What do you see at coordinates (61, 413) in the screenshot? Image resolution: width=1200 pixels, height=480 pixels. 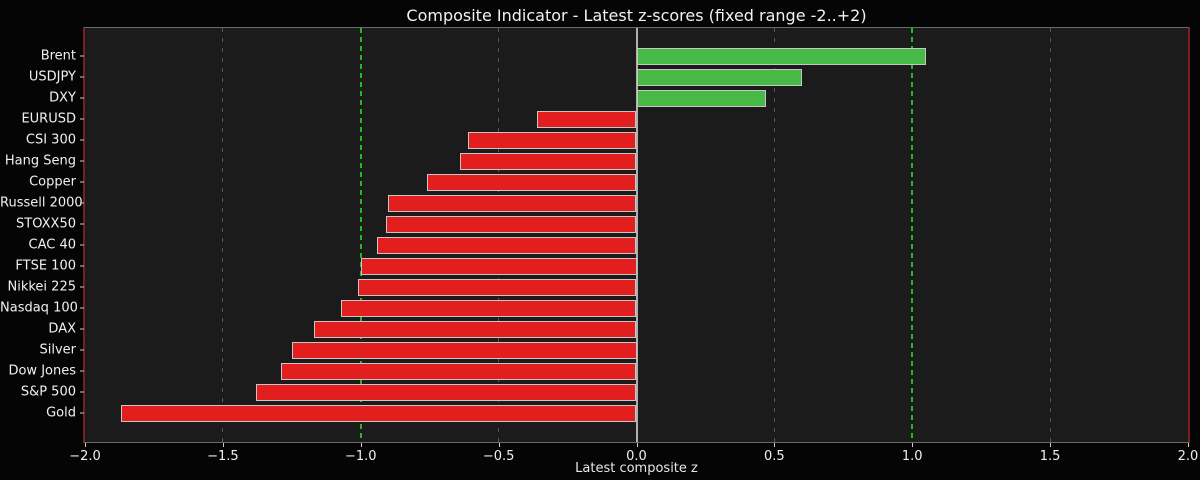 I see `y-tick-label: Gold` at bounding box center [61, 413].